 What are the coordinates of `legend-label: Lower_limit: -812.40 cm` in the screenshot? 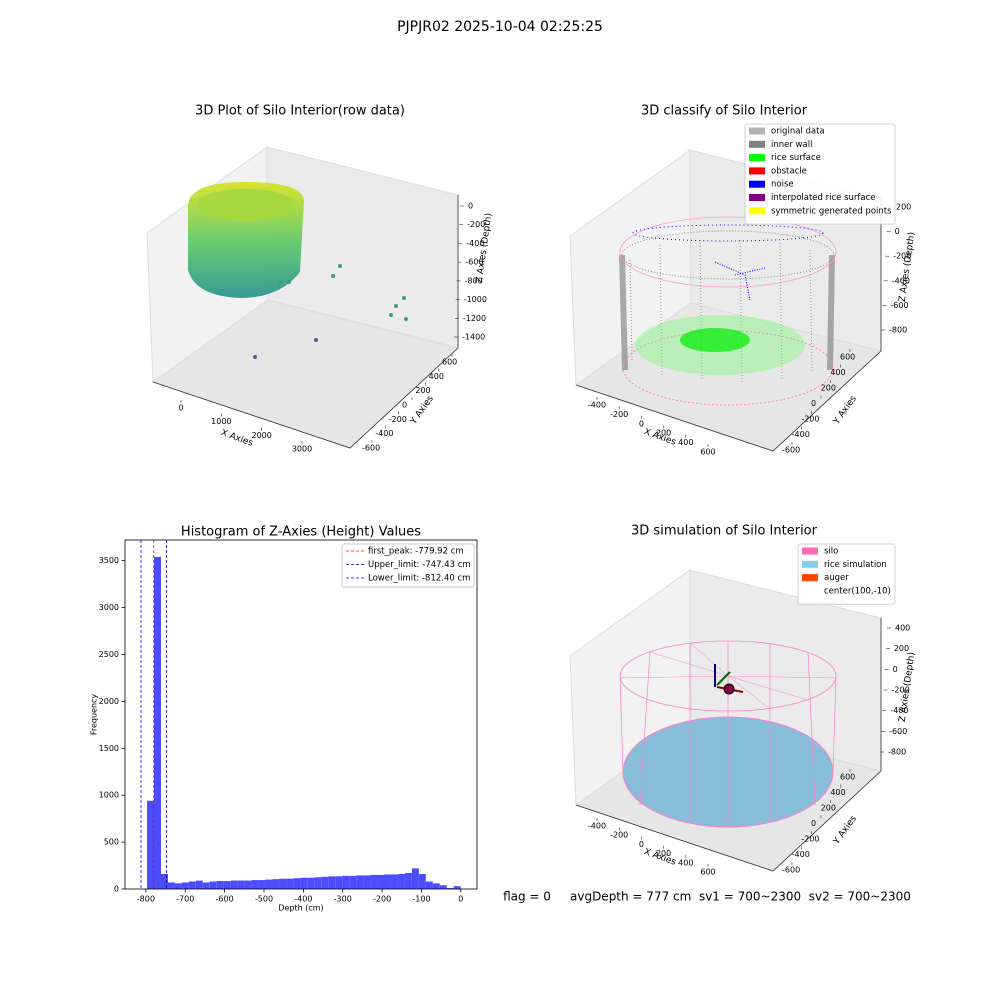 It's located at (419, 579).